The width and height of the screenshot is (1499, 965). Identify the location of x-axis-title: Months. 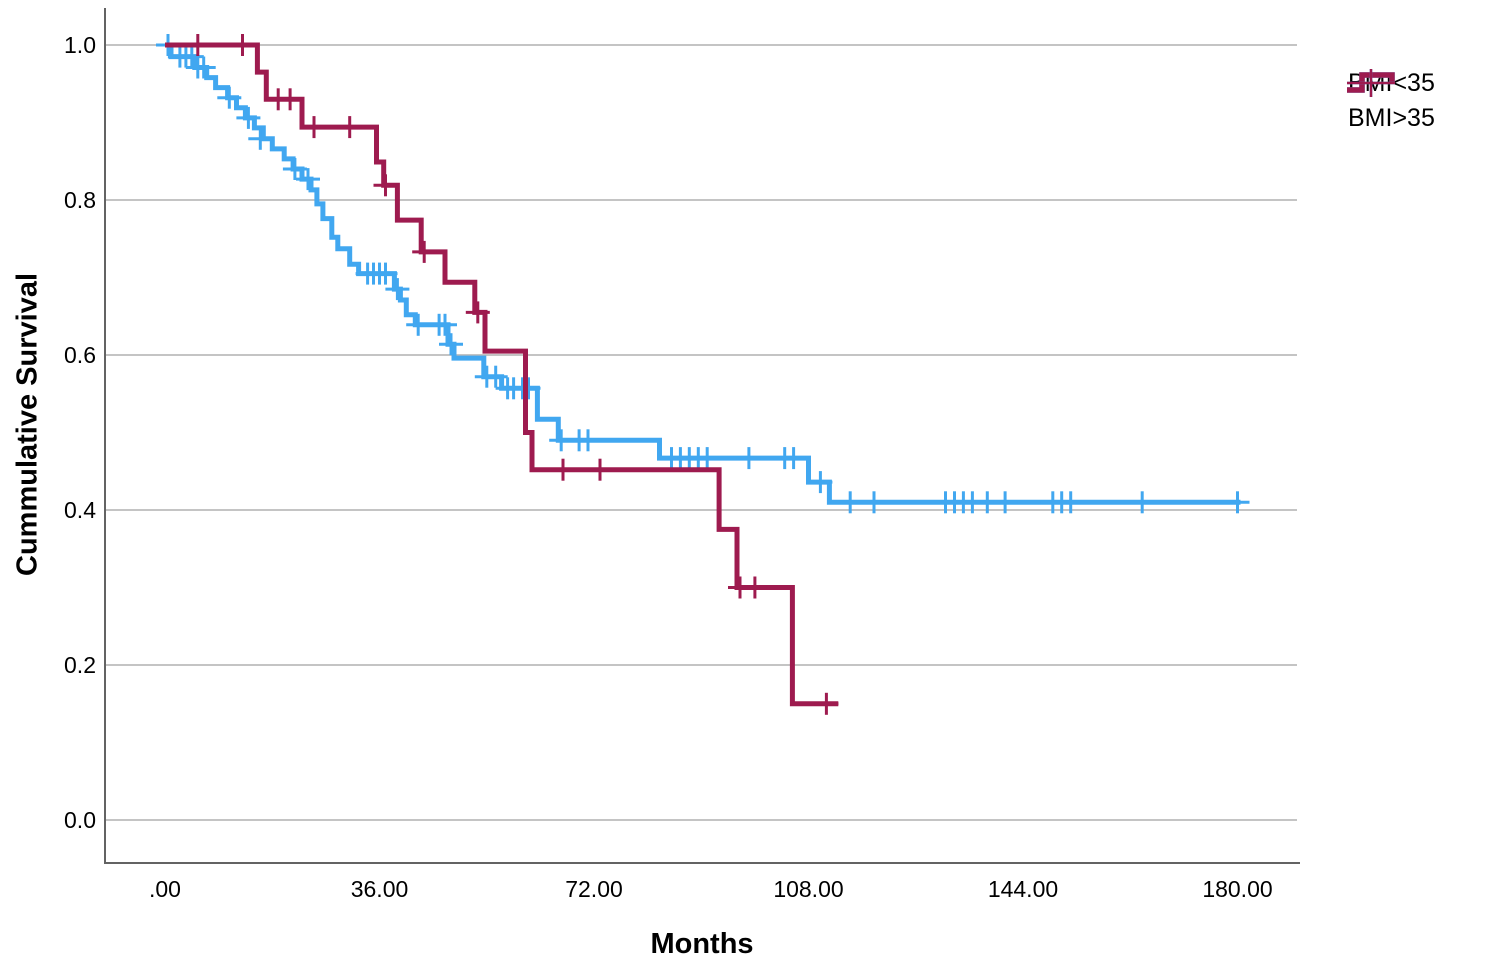
(702, 944).